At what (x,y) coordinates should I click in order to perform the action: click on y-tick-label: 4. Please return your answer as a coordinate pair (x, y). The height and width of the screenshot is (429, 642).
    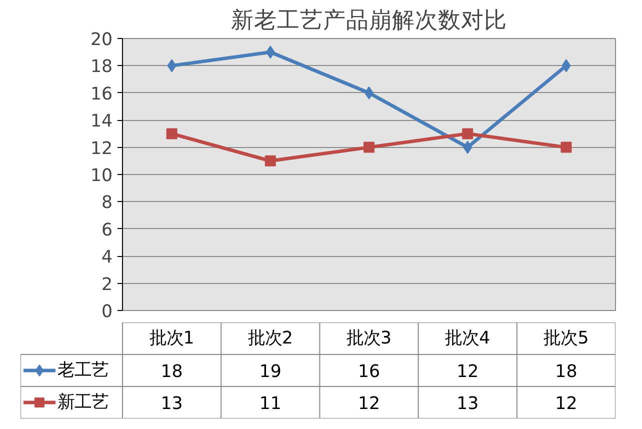
    Looking at the image, I should click on (107, 258).